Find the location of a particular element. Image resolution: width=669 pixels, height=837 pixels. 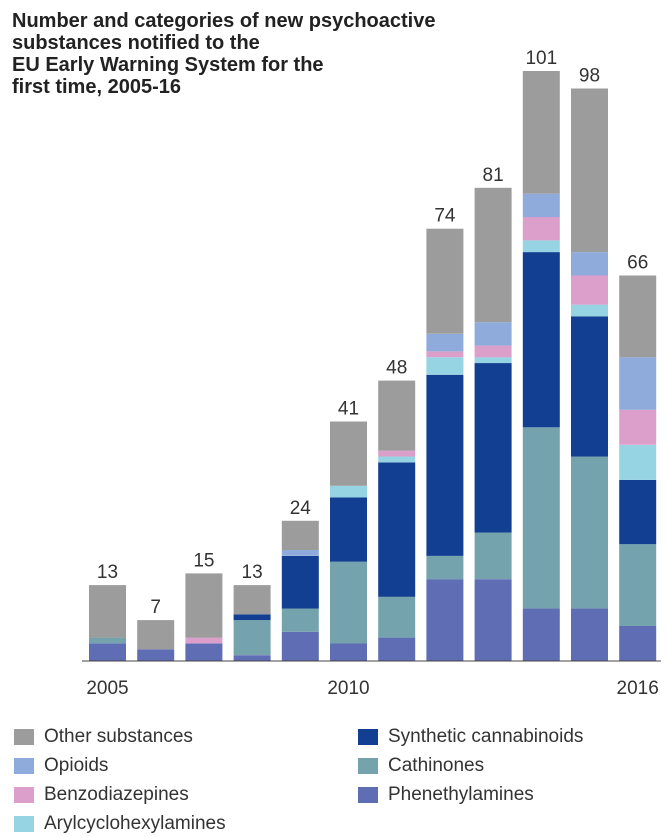

legend-item: Arylcyclohexylamines is located at coordinates (120, 824).